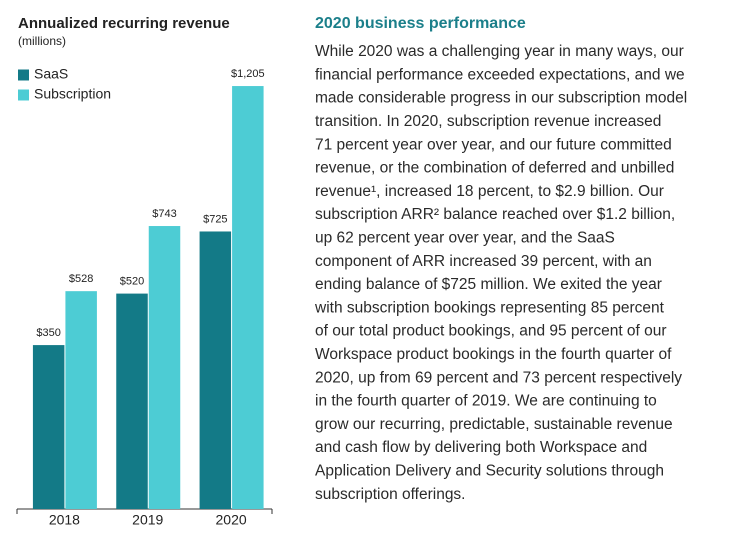 The image size is (751, 544). What do you see at coordinates (420, 23) in the screenshot?
I see `article-title: 2020 business performance` at bounding box center [420, 23].